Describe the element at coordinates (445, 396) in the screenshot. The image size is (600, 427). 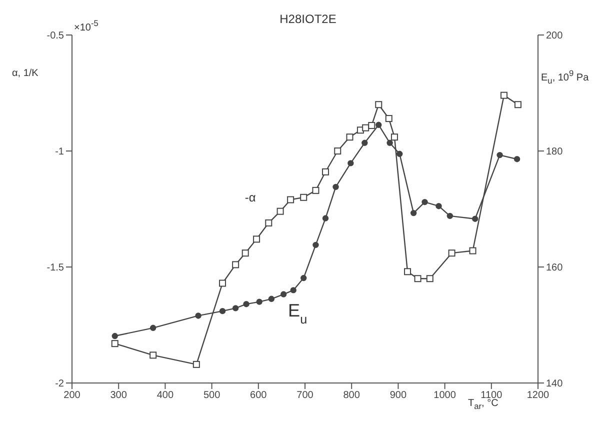
I see `x-tick-label: 1000` at that location.